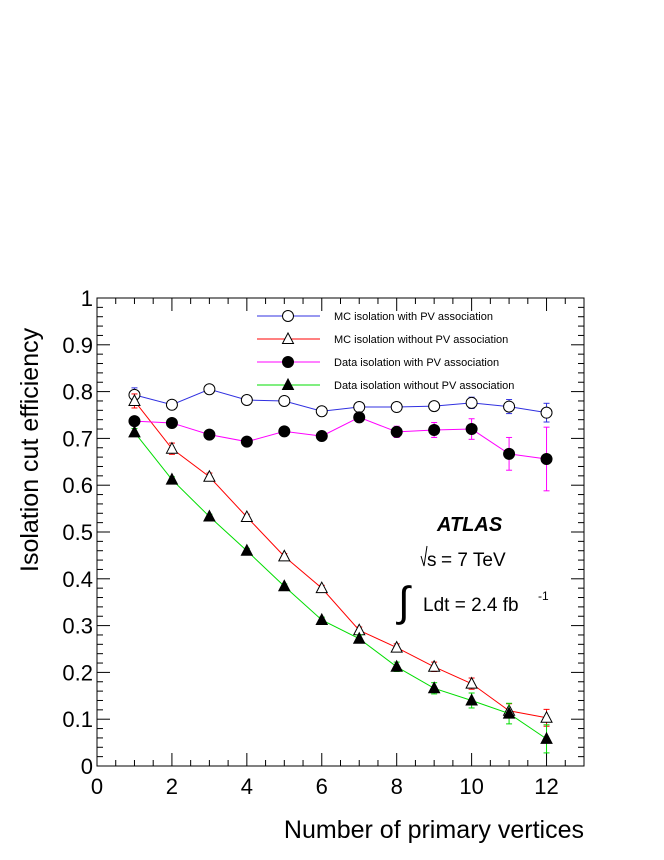 The image size is (664, 860). Describe the element at coordinates (469, 525) in the screenshot. I see `atlas-label: ATLAS` at that location.